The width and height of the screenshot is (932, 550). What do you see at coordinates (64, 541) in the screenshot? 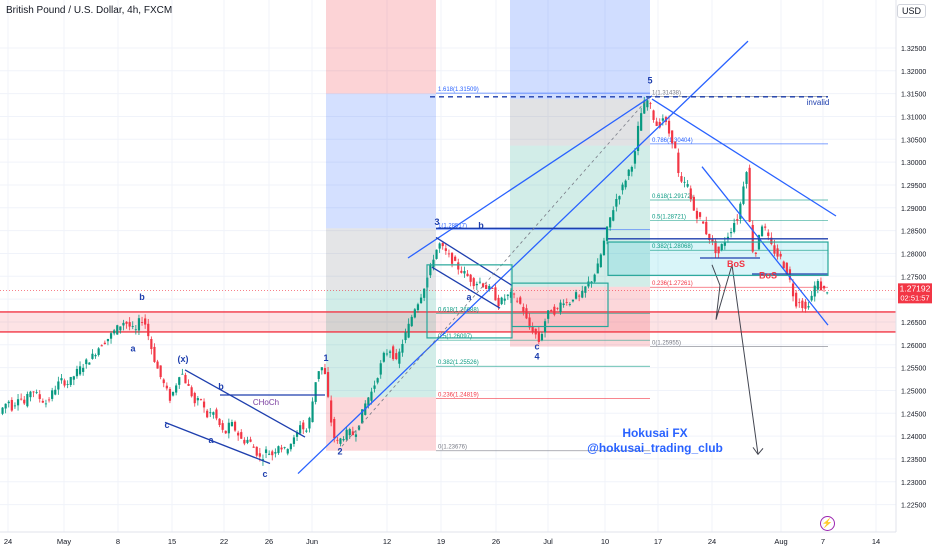
I see `x-tick-label: May` at bounding box center [64, 541].